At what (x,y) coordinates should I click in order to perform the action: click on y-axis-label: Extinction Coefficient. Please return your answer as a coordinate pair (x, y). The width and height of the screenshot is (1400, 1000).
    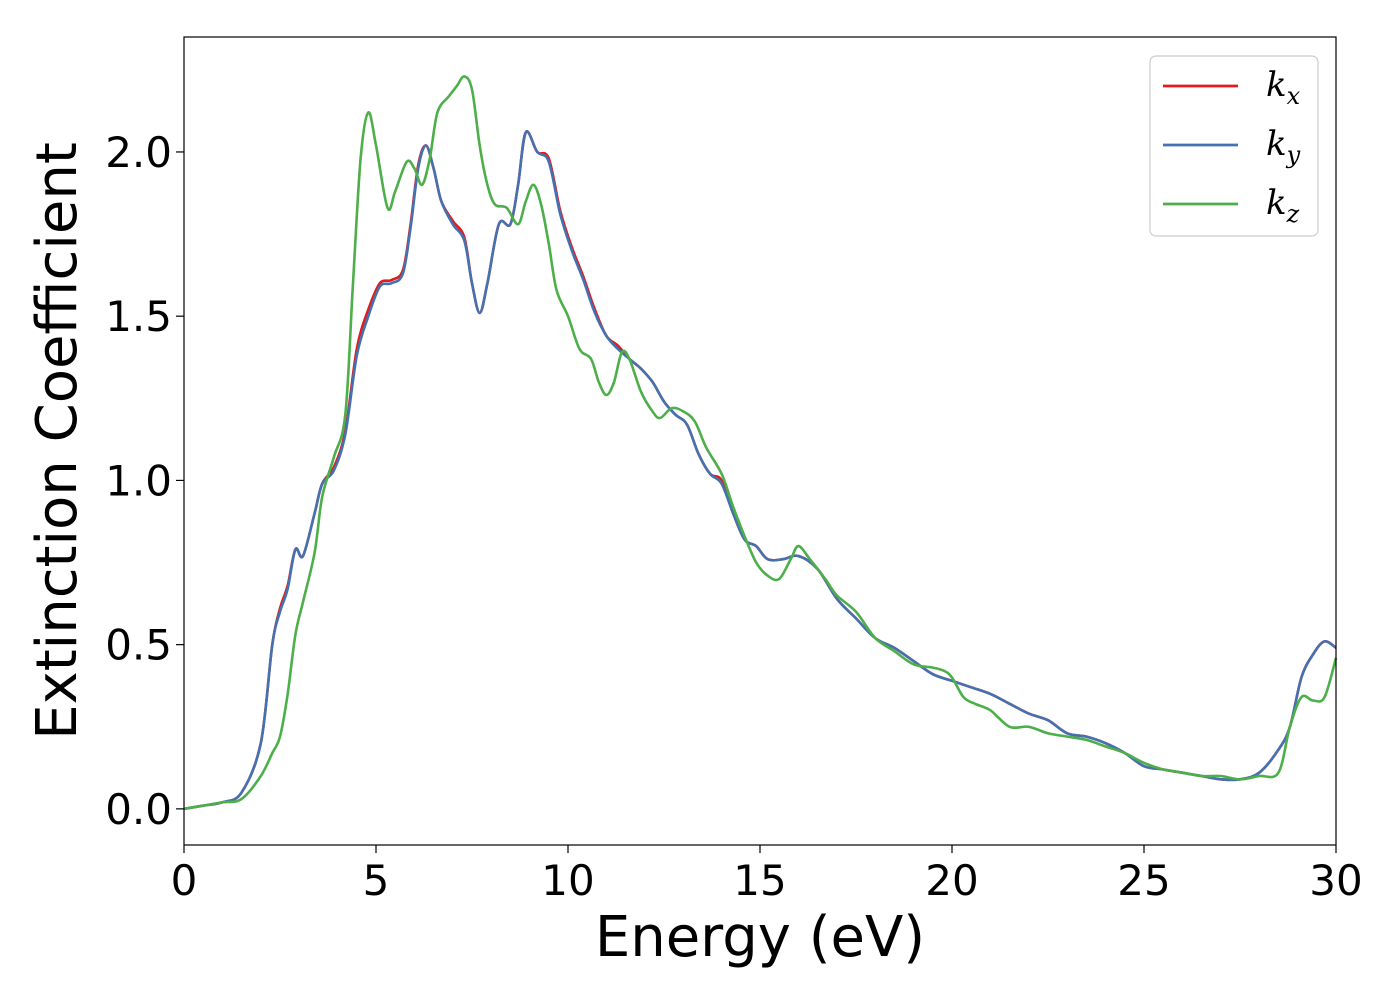
    Looking at the image, I should click on (57, 441).